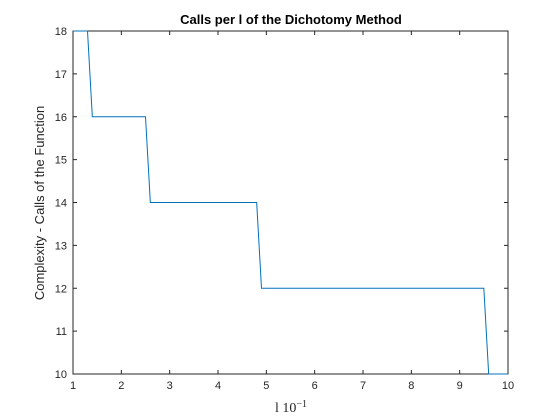 This screenshot has width=560, height=420. Describe the element at coordinates (39, 203) in the screenshot. I see `y-axis-label: Complexity - Calls of the Function` at that location.